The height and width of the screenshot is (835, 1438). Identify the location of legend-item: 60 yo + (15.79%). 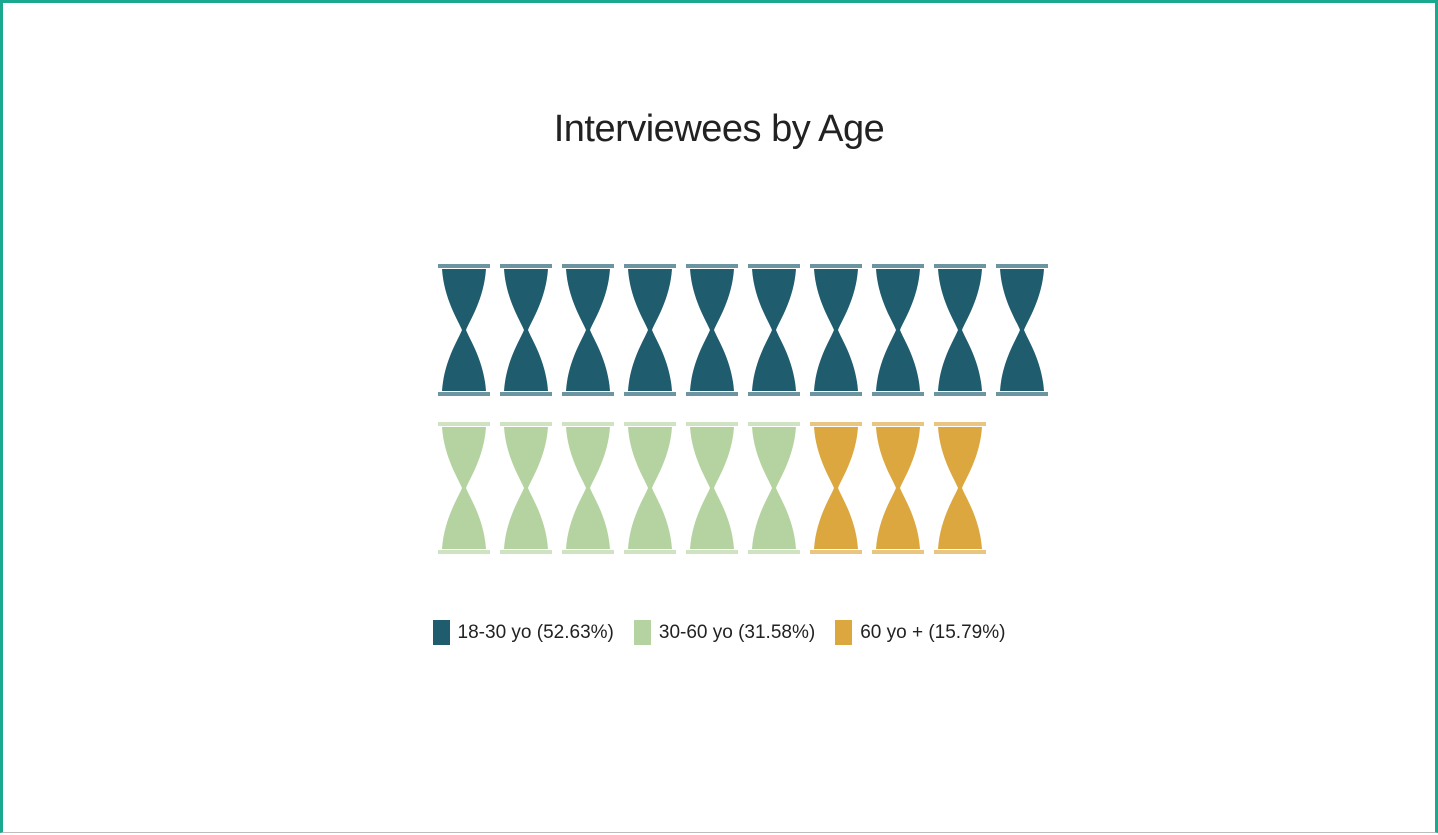
(920, 632).